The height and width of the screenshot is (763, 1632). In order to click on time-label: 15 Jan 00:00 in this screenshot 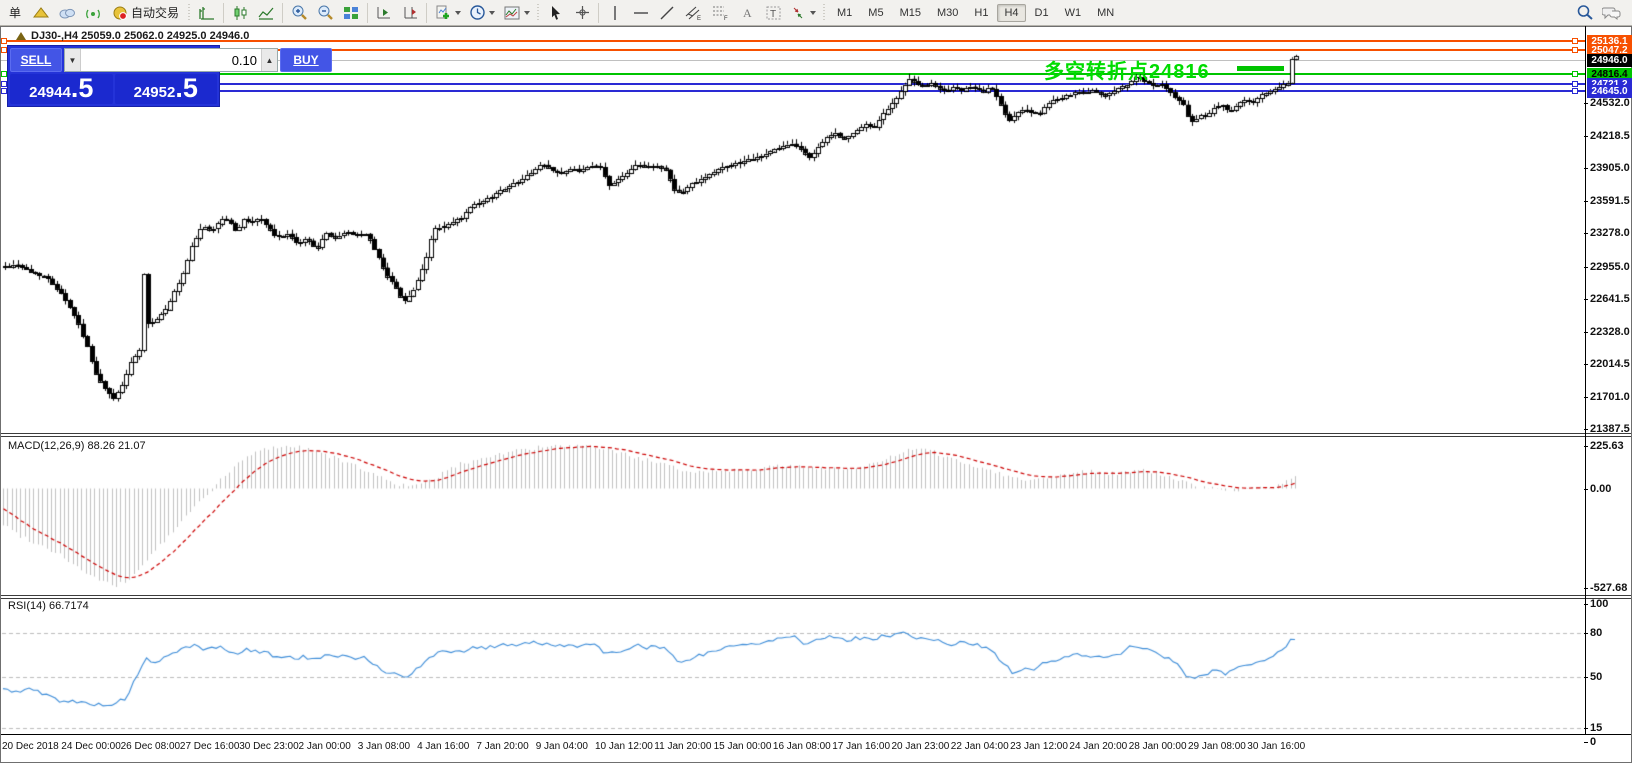, I will do `click(742, 746)`.